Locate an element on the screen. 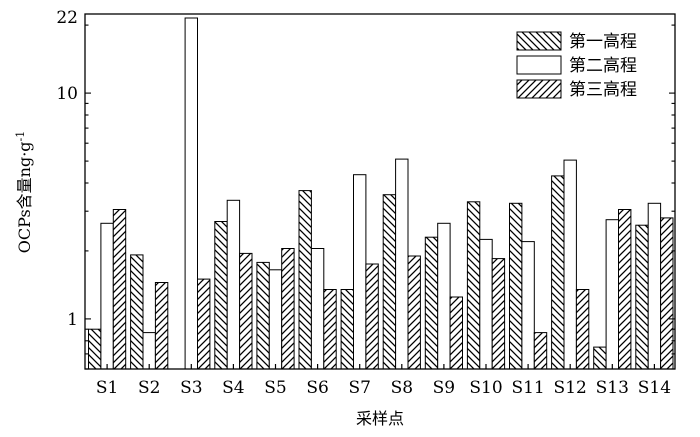 Image resolution: width=700 pixels, height=437 pixels. y-axis-title: OCPs含量ng·g-1 is located at coordinates (24, 192).